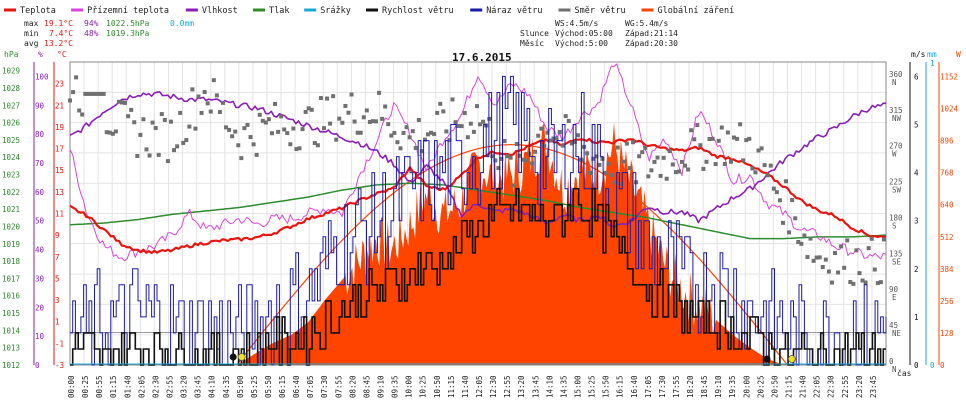  What do you see at coordinates (254, 386) in the screenshot?
I see `axis-time-tick: 05:25` at bounding box center [254, 386].